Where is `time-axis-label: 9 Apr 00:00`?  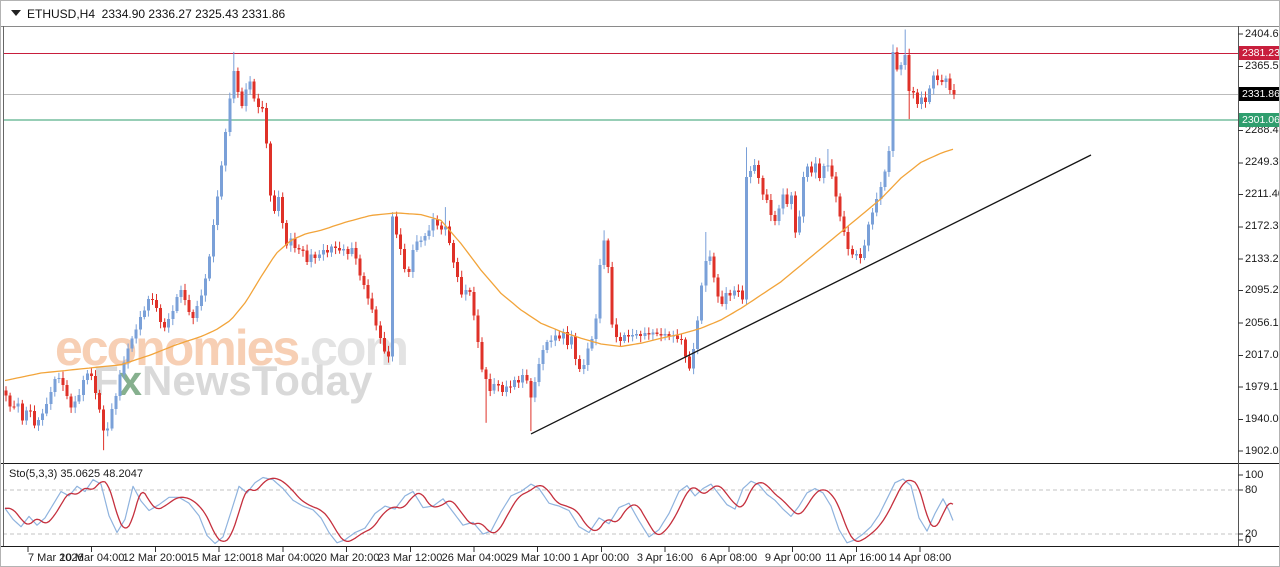 time-axis-label: 9 Apr 00:00 is located at coordinates (793, 558).